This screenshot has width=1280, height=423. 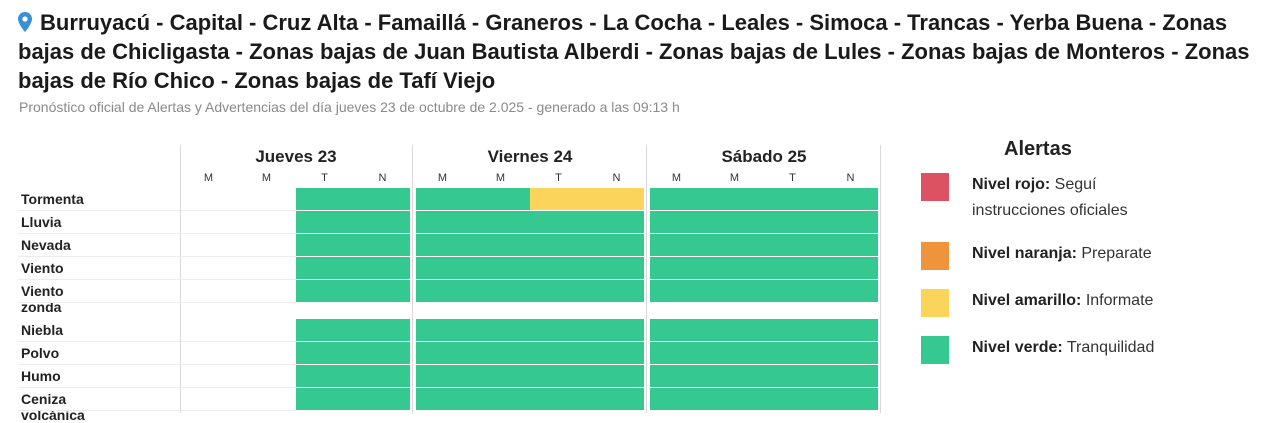 I want to click on phenomenon-label: Viento, so click(x=42, y=268).